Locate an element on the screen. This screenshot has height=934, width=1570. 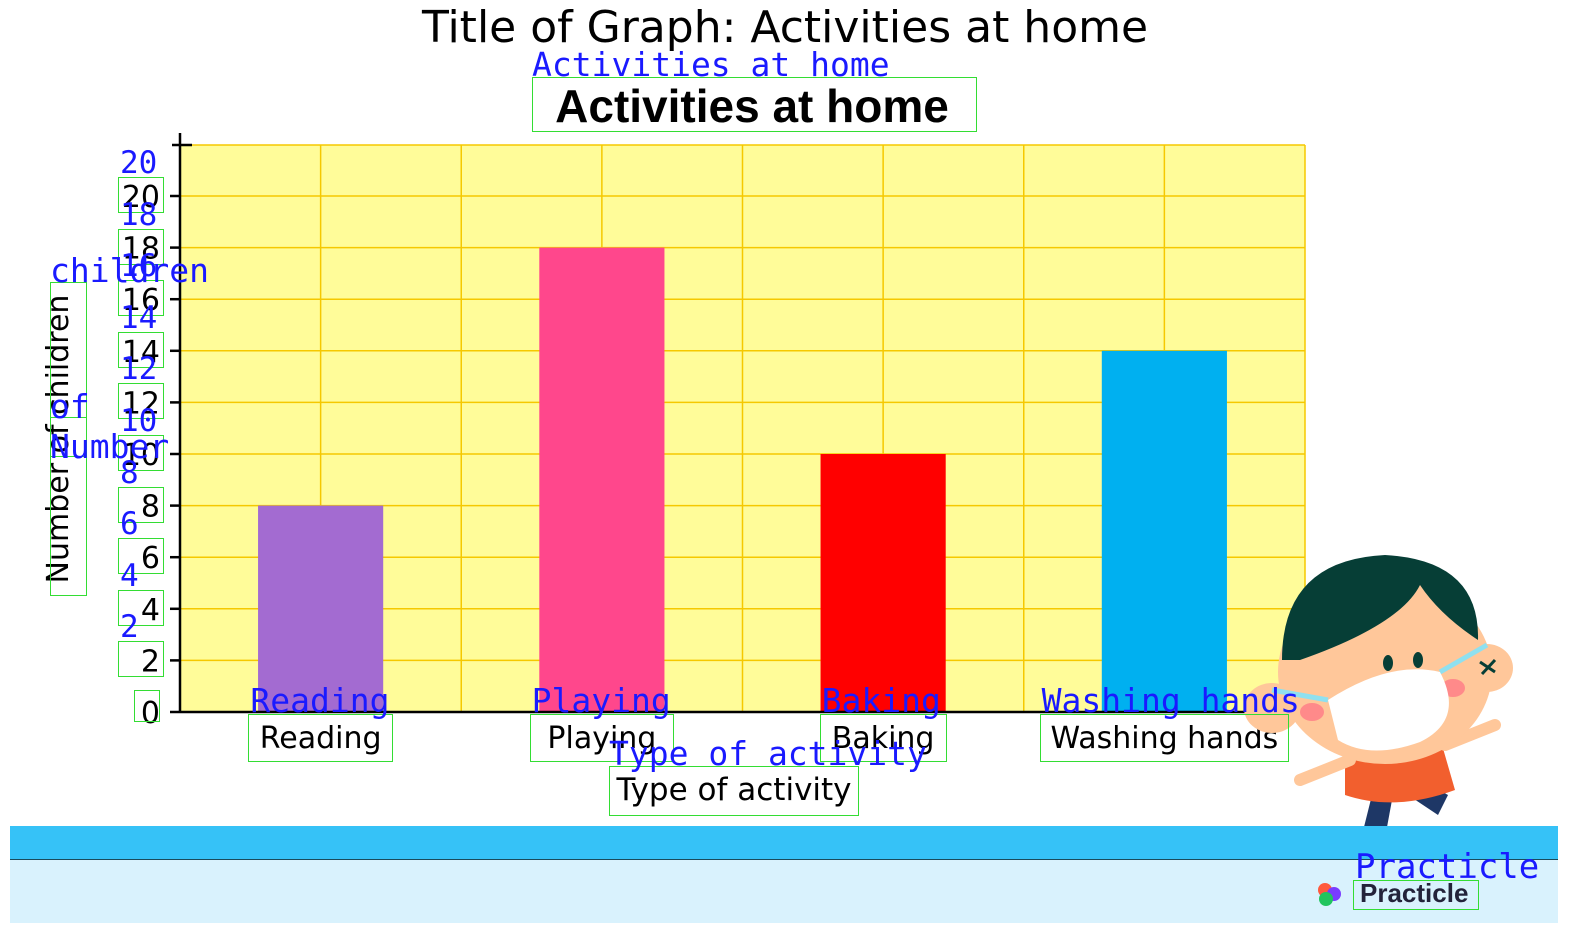
footer-divider is located at coordinates (784, 859).